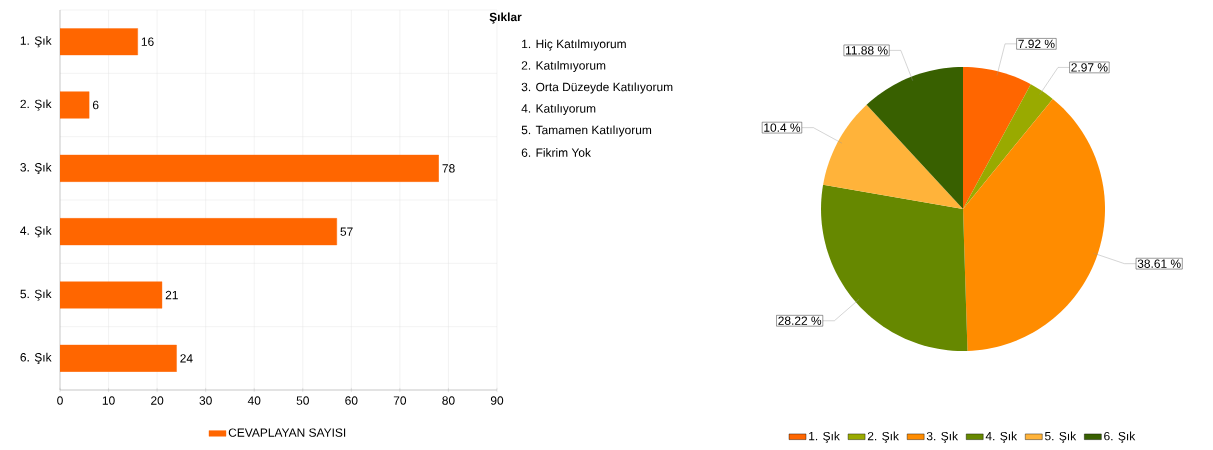  Describe the element at coordinates (36, 295) in the screenshot. I see `y-tick-label: 5. Şık` at that location.